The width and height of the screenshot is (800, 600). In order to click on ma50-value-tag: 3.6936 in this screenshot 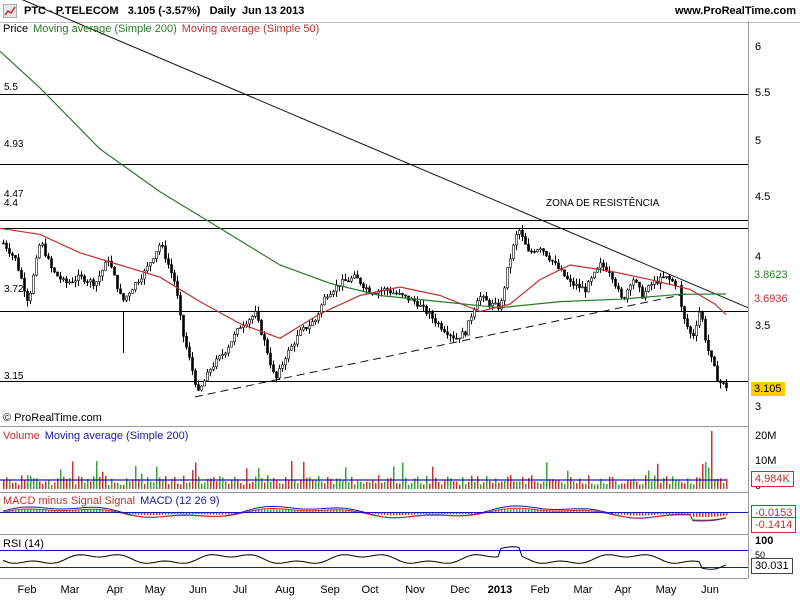, I will do `click(771, 299)`.